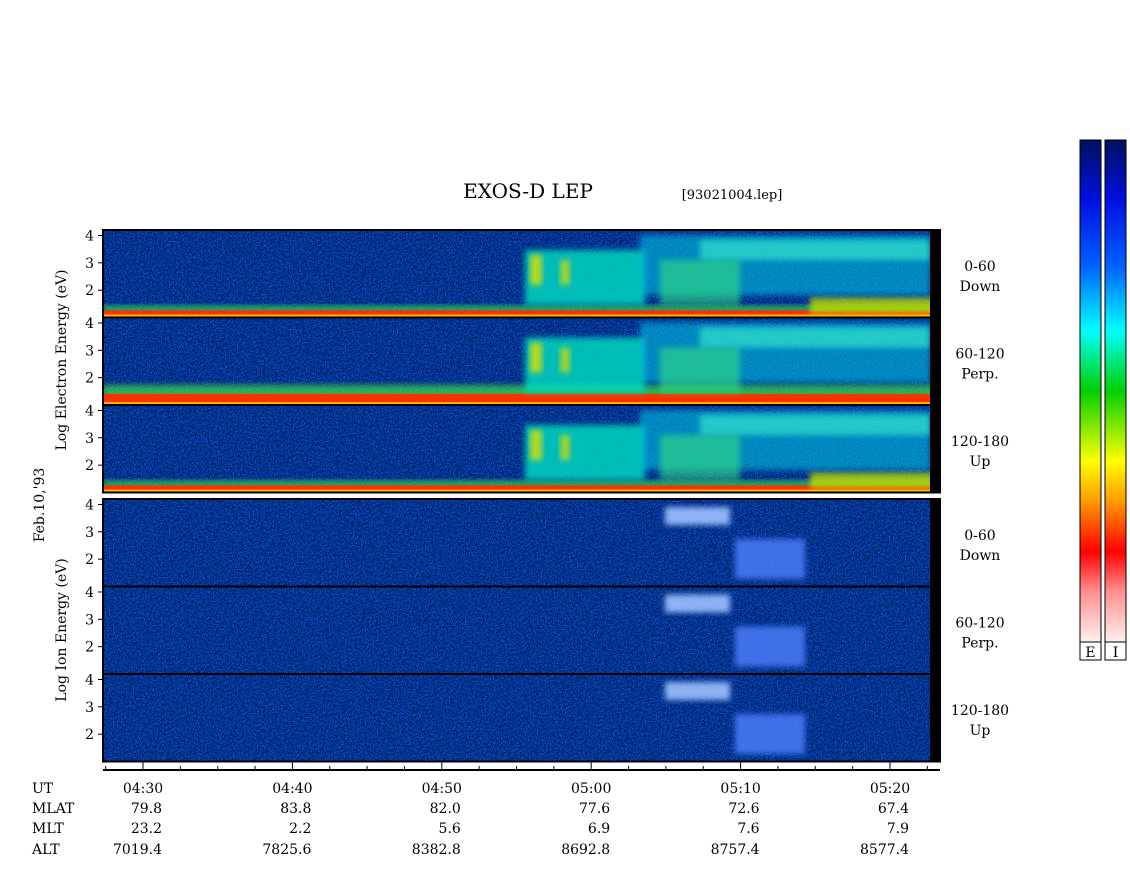 Image resolution: width=1130 pixels, height=875 pixels. What do you see at coordinates (1115, 391) in the screenshot?
I see `colorbar` at bounding box center [1115, 391].